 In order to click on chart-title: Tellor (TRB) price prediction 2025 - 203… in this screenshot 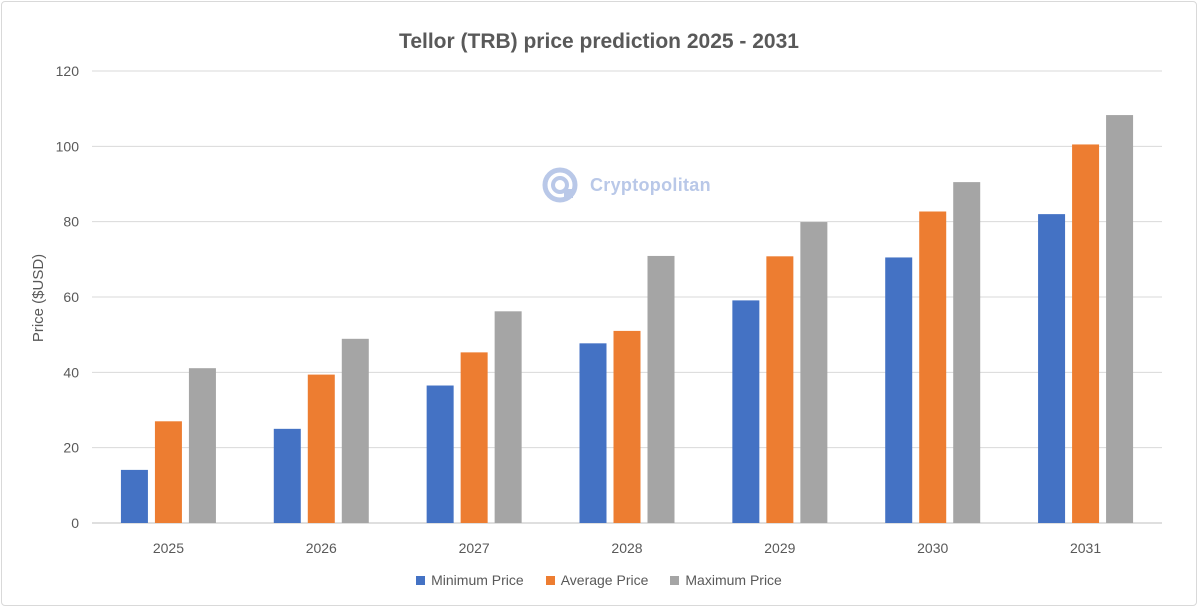, I will do `click(599, 41)`.